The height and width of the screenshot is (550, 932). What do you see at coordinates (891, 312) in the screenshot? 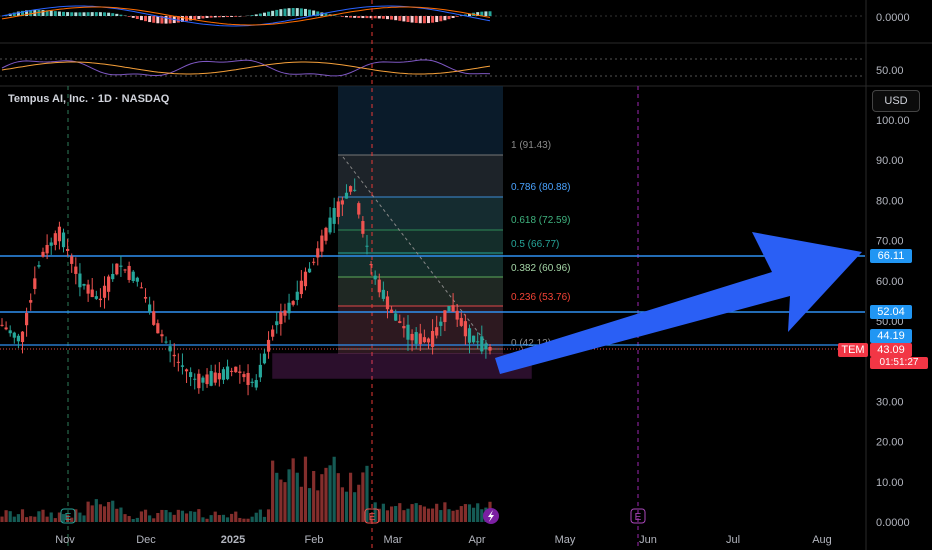
I see `price-tag-r1: 52.04` at bounding box center [891, 312].